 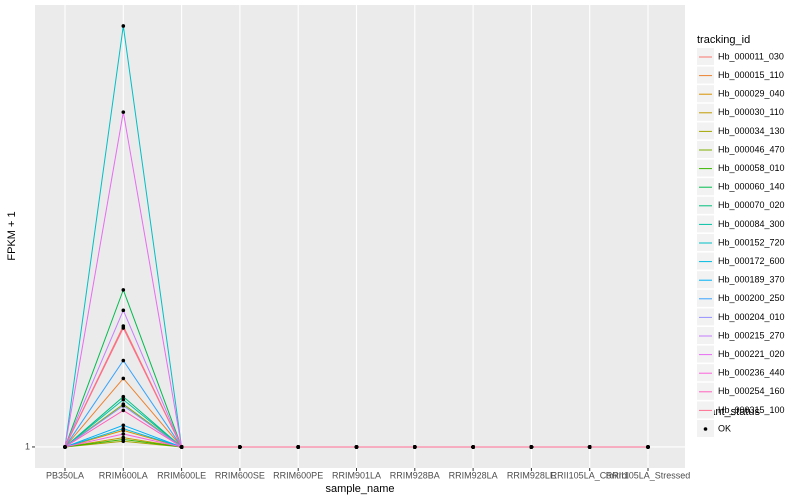 I want to click on legend-key, so click(x=705, y=429).